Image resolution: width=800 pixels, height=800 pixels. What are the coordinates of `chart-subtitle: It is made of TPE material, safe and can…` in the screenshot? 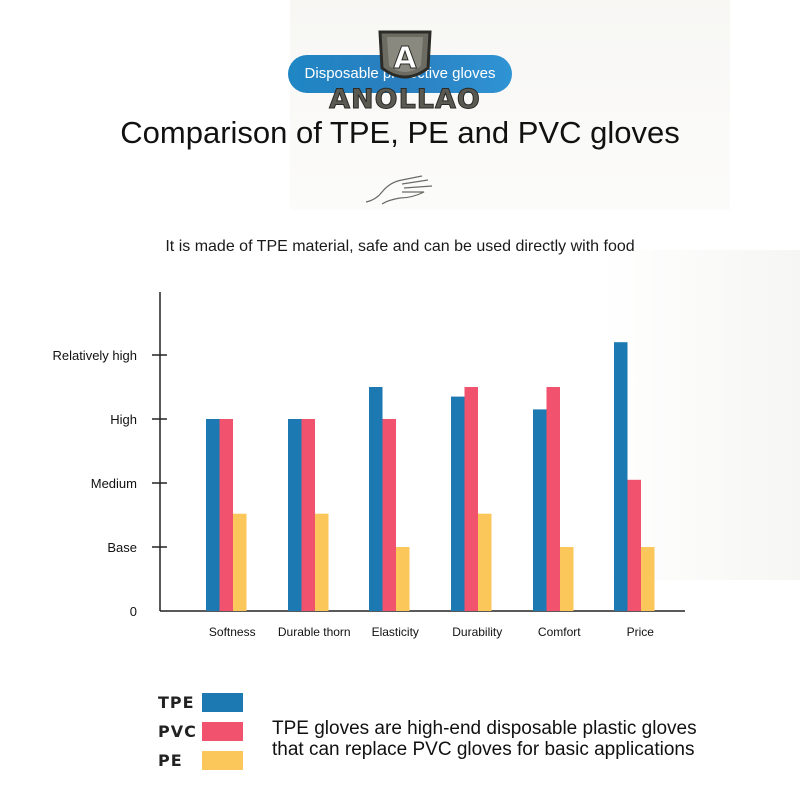 It's located at (400, 246).